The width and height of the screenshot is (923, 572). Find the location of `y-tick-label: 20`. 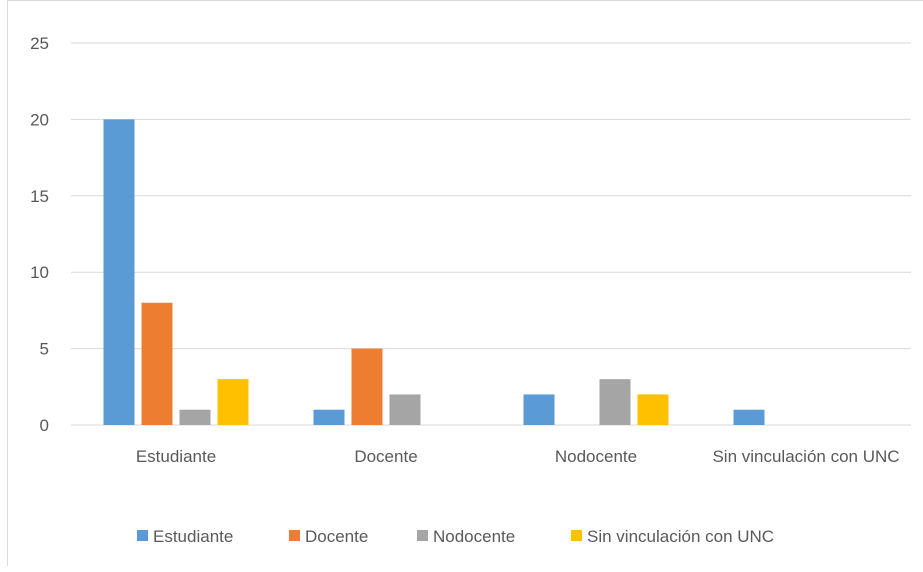

y-tick-label: 20 is located at coordinates (39, 119).